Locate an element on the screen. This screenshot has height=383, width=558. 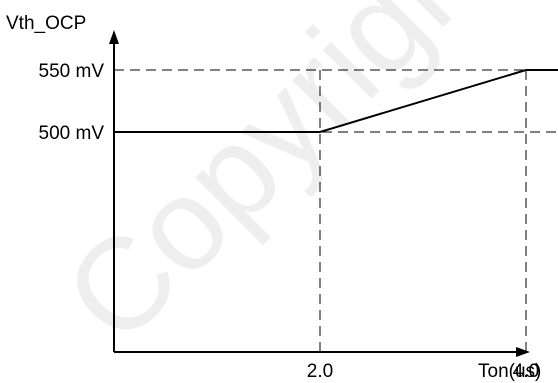
x-axis-arrow-icon is located at coordinates (523, 352).